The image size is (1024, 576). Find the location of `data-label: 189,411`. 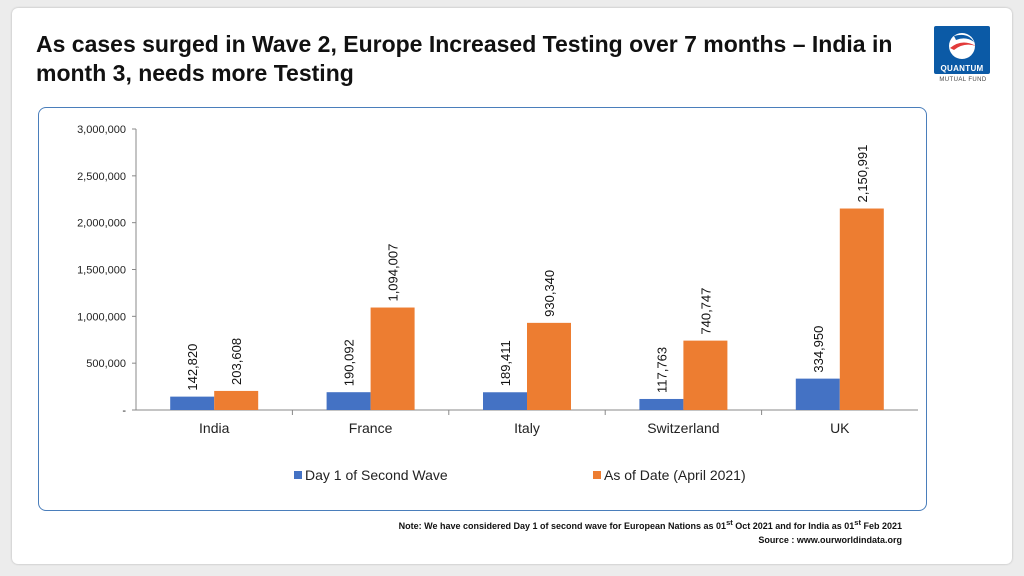

data-label: 189,411 is located at coordinates (505, 363).